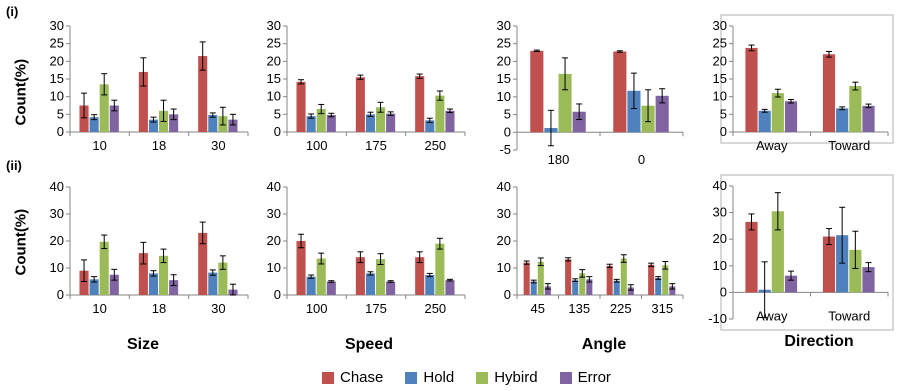 The width and height of the screenshot is (902, 391). I want to click on row-label-i: (i), so click(12, 11).